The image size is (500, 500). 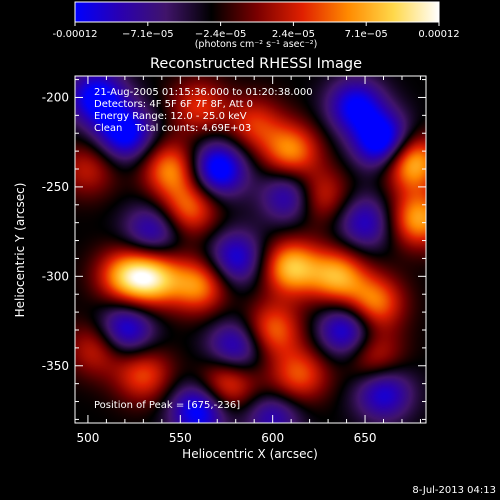 What do you see at coordinates (438, 34) in the screenshot?
I see `colorbar-tick-label: 0.00012` at bounding box center [438, 34].